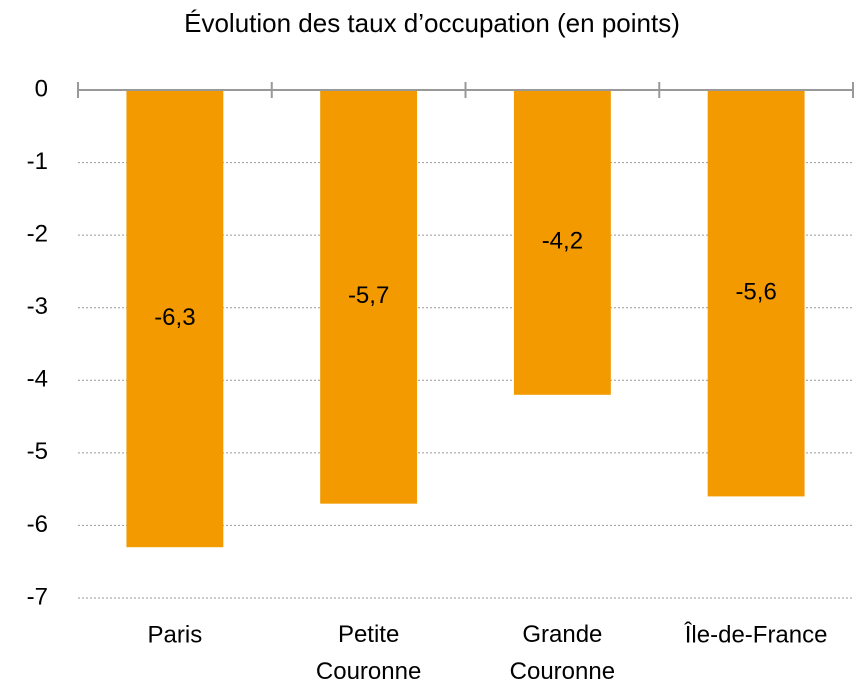 The width and height of the screenshot is (859, 688). What do you see at coordinates (37, 233) in the screenshot?
I see `y-tick-label: -2` at bounding box center [37, 233].